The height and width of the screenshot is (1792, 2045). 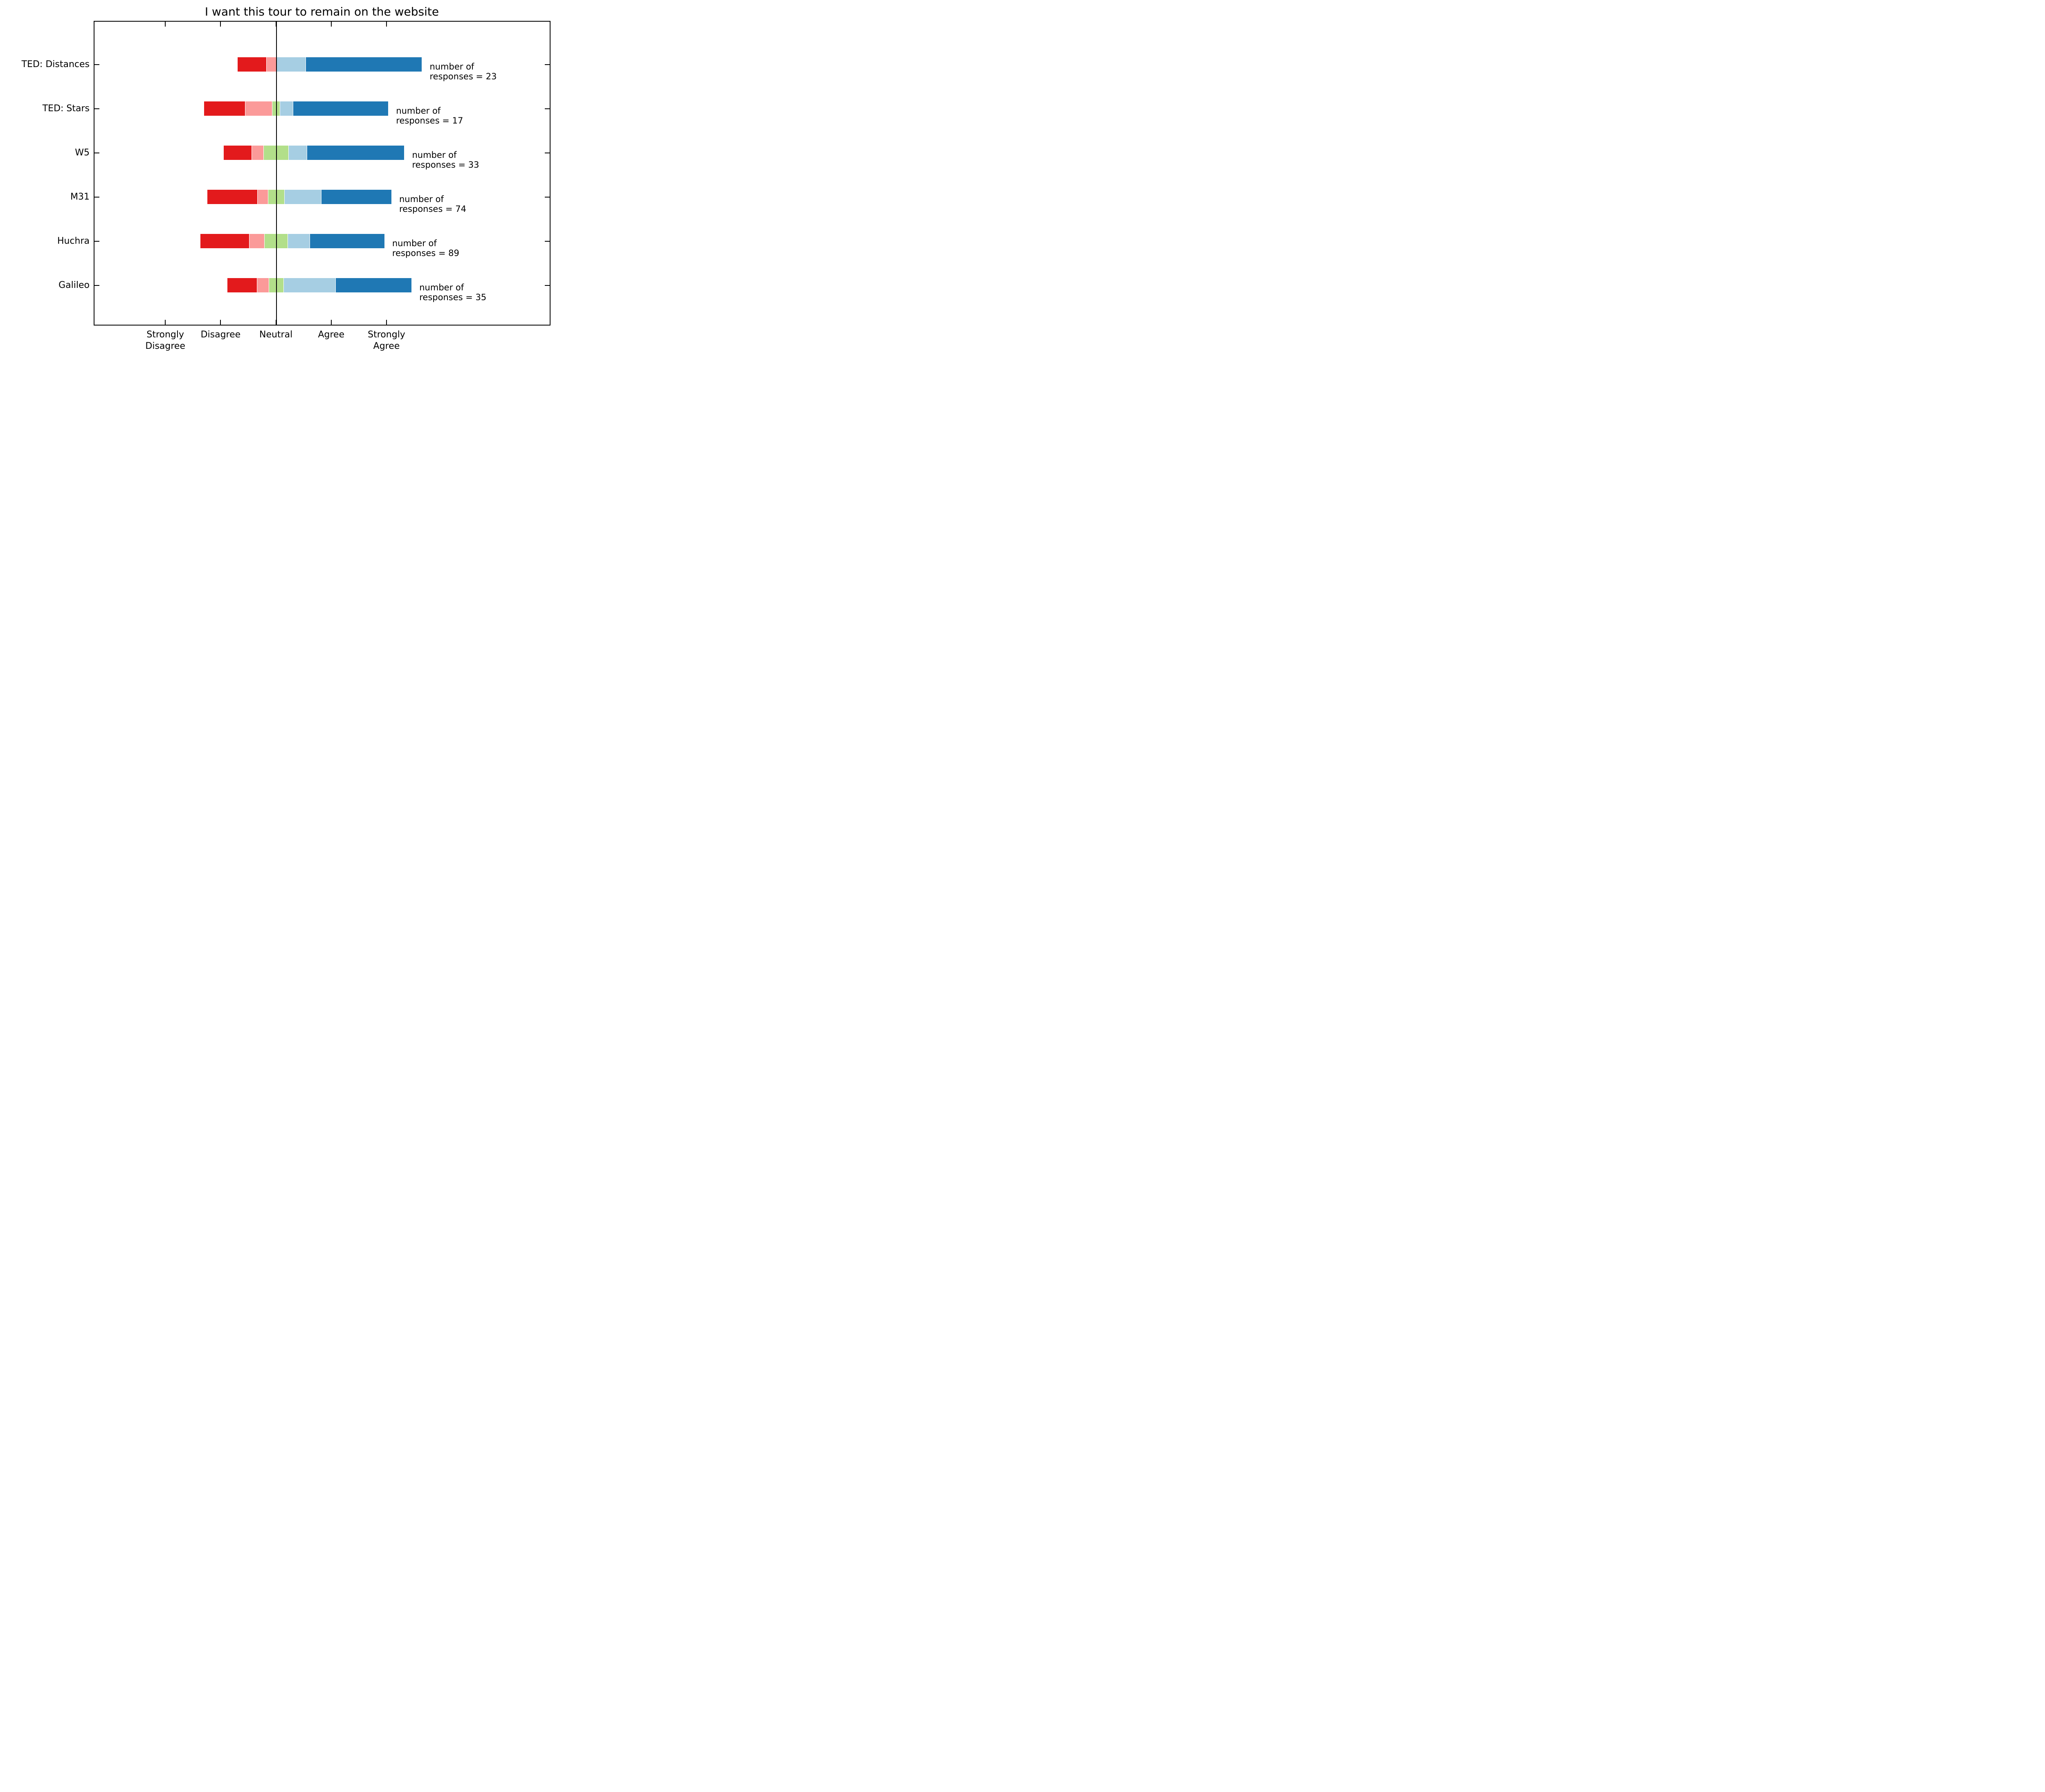 I want to click on bar-row-ted-stars, so click(x=296, y=108).